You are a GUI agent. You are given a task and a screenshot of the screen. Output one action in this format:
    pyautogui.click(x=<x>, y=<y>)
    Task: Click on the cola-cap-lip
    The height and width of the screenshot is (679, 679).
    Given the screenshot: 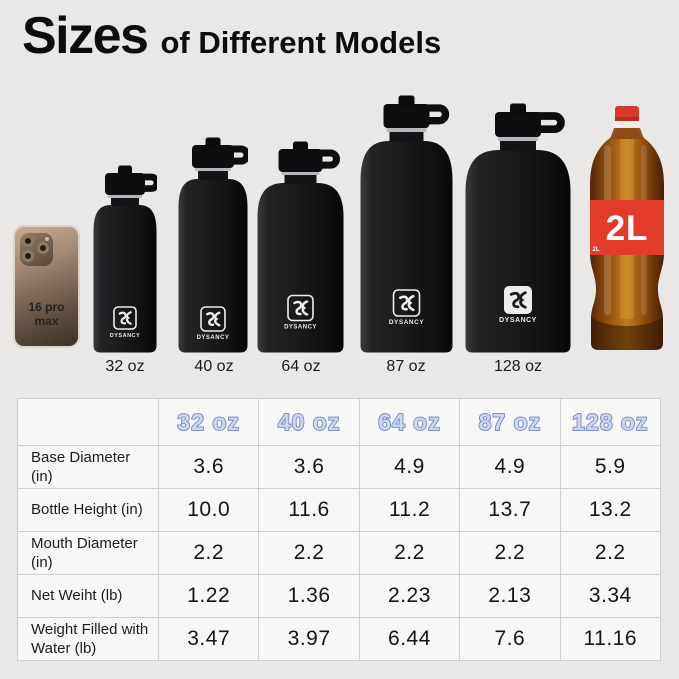 What is the action you would take?
    pyautogui.click(x=627, y=119)
    